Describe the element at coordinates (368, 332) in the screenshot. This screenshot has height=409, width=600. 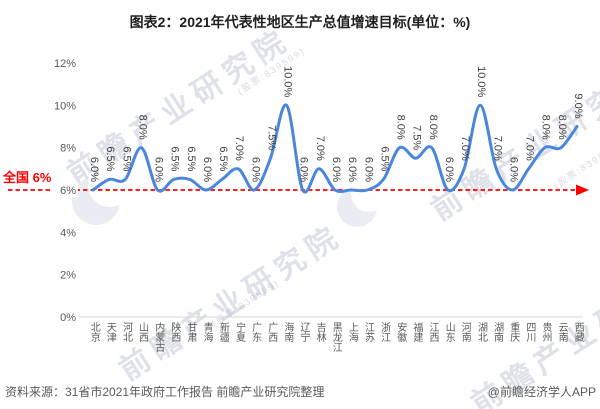
I see `x-axis-label: 江苏` at that location.